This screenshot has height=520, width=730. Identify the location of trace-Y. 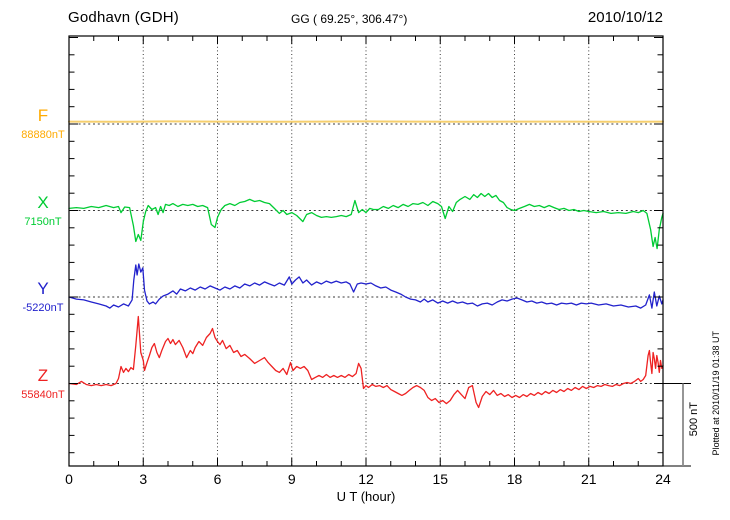
(366, 286).